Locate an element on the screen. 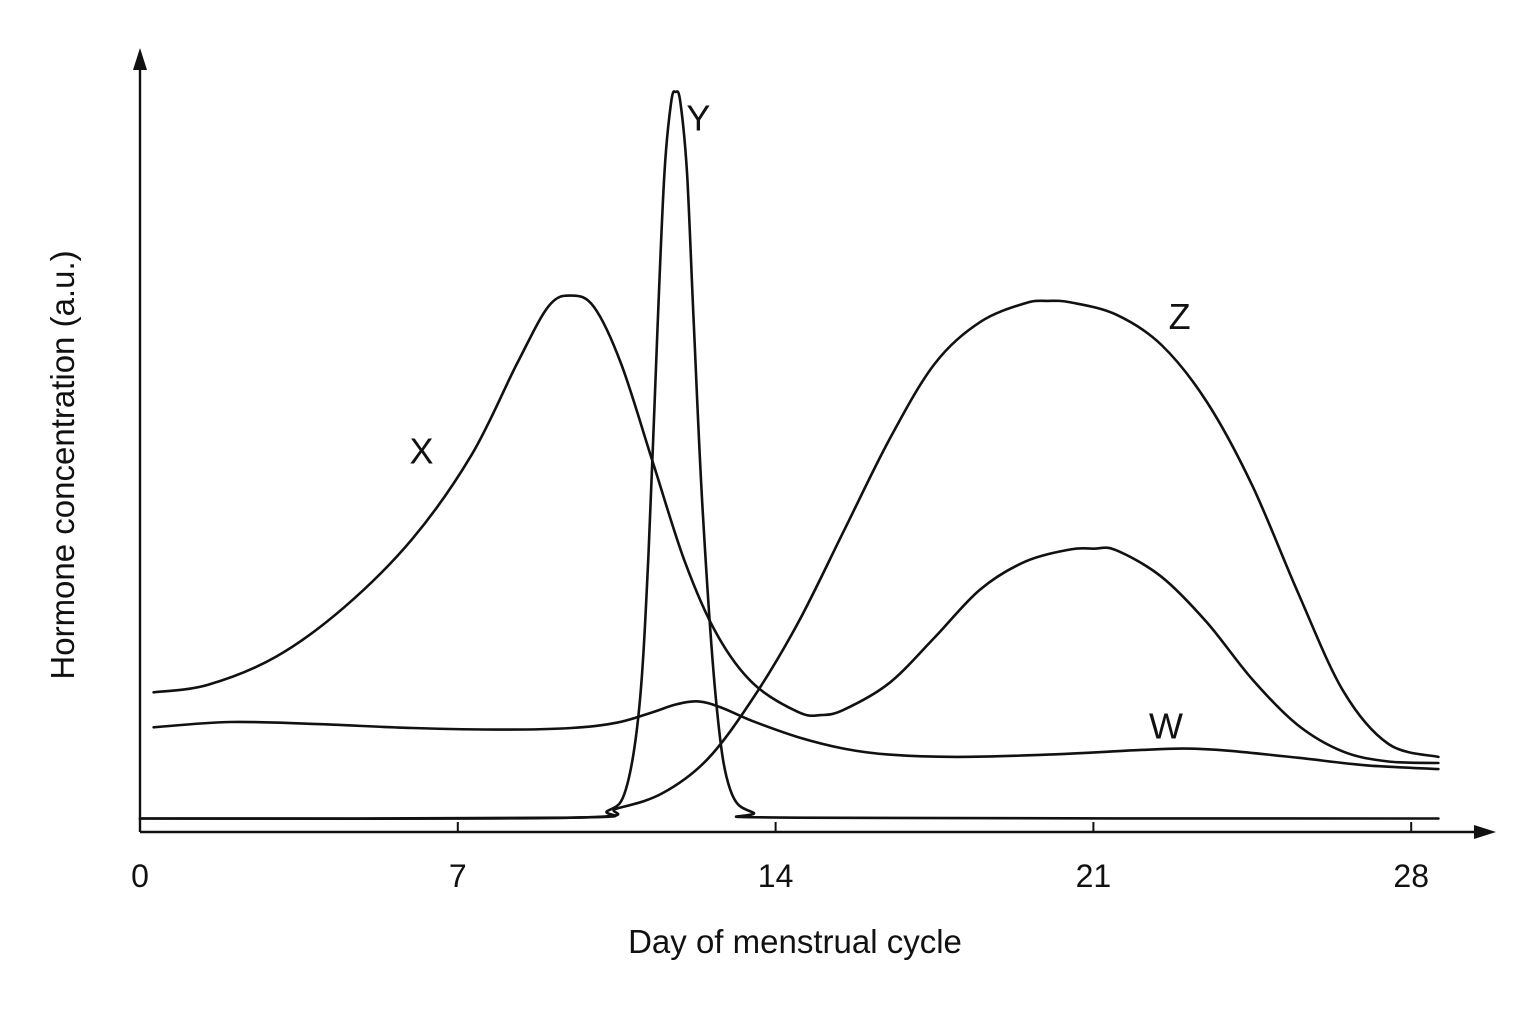 The height and width of the screenshot is (1024, 1536). x-tick-label: 21 is located at coordinates (1094, 876).